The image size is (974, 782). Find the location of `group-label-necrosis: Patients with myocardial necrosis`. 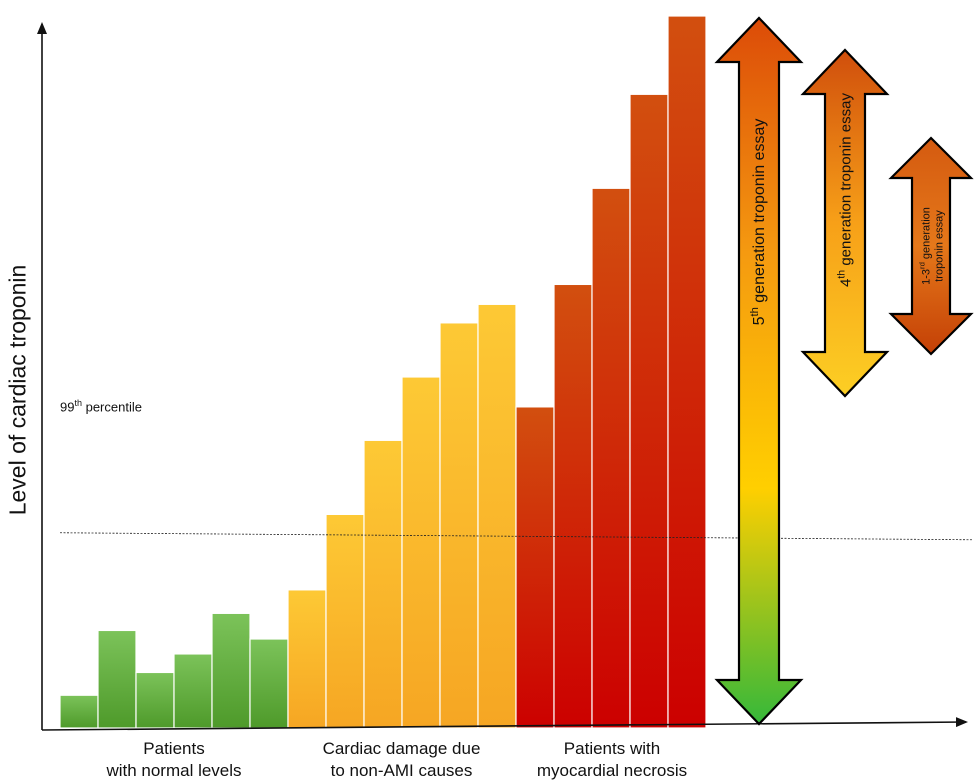

group-label-necrosis: Patients with myocardial necrosis is located at coordinates (612, 759).